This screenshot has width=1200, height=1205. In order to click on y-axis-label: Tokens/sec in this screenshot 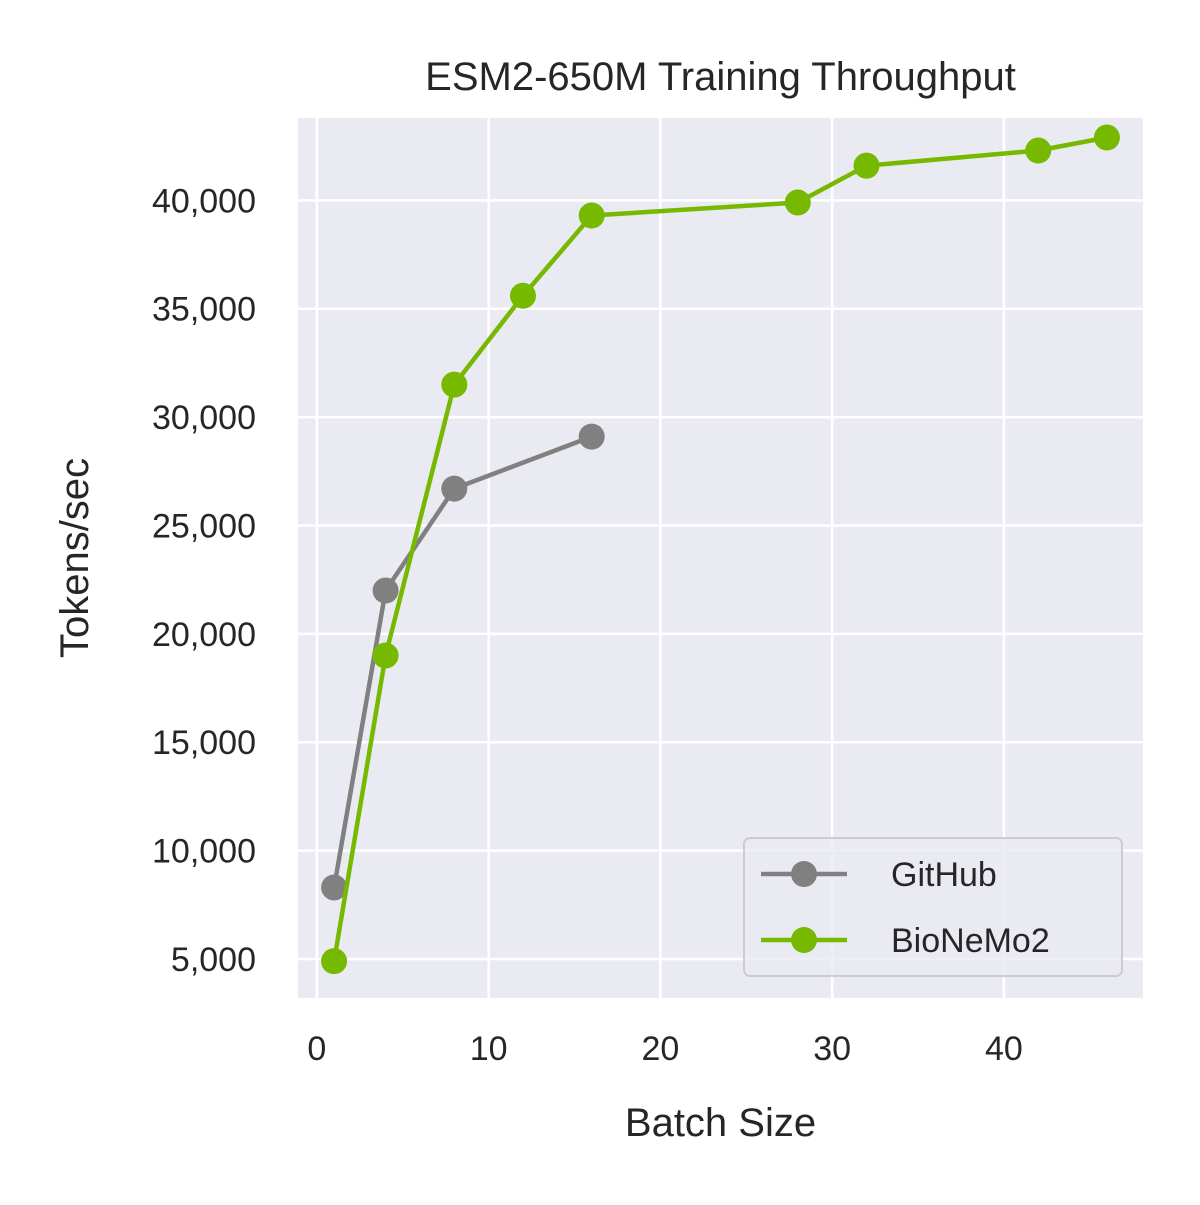, I will do `click(75, 558)`.